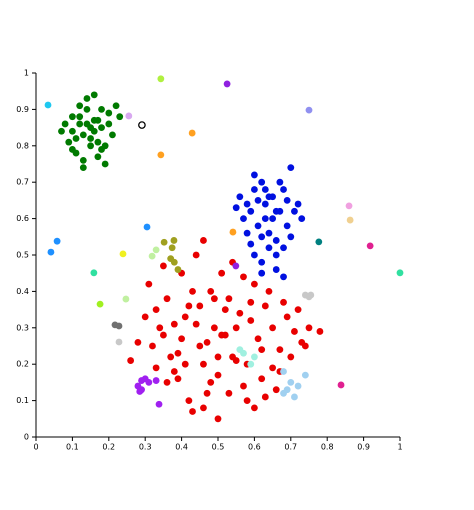 The height and width of the screenshot is (510, 474). I want to click on y-tick-label: 0.1, so click(22, 400).